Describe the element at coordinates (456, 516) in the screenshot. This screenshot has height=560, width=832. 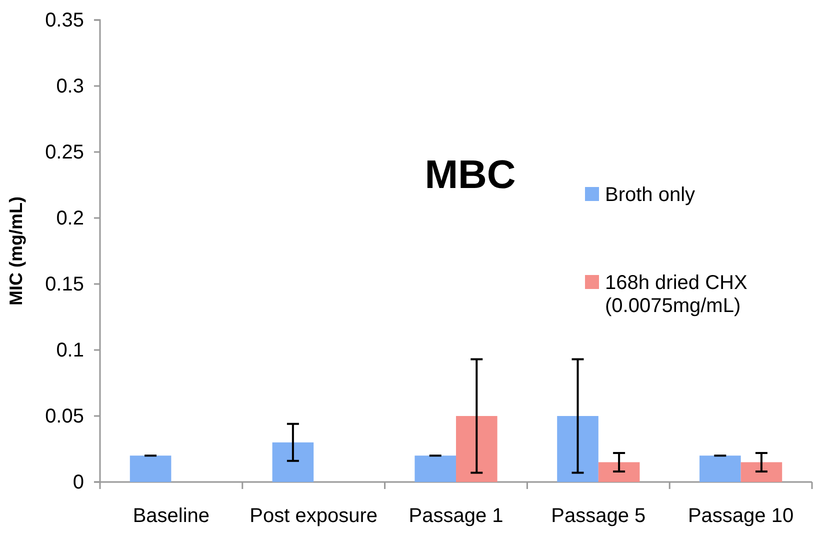
I see `x-tick-label: Passage 1` at that location.